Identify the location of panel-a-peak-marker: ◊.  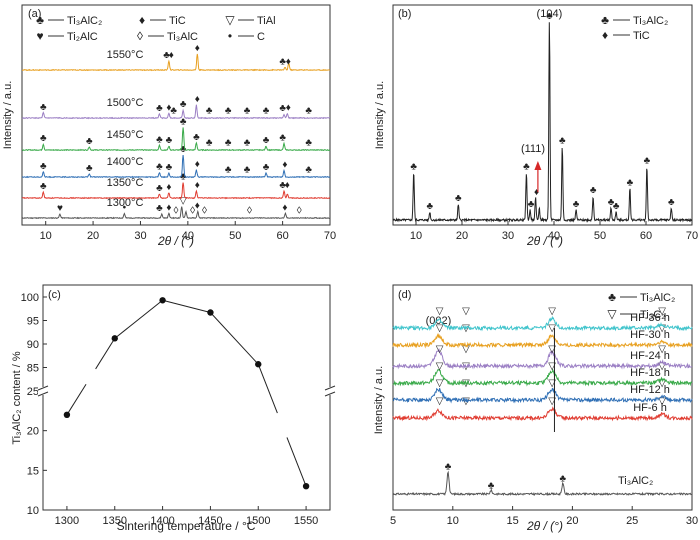
(249, 211).